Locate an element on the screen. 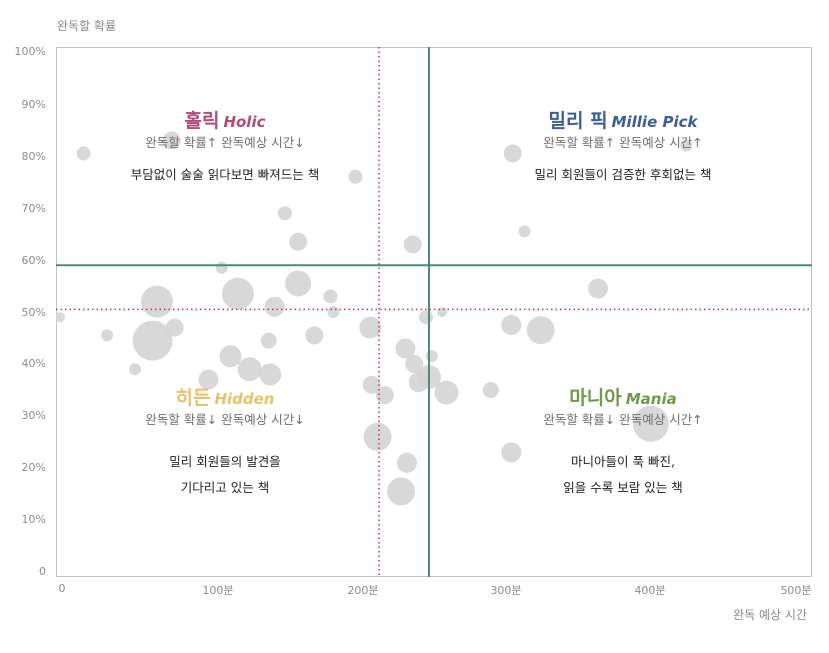 This screenshot has width=829, height=653. quadrant-title: 마니아 Mania is located at coordinates (622, 398).